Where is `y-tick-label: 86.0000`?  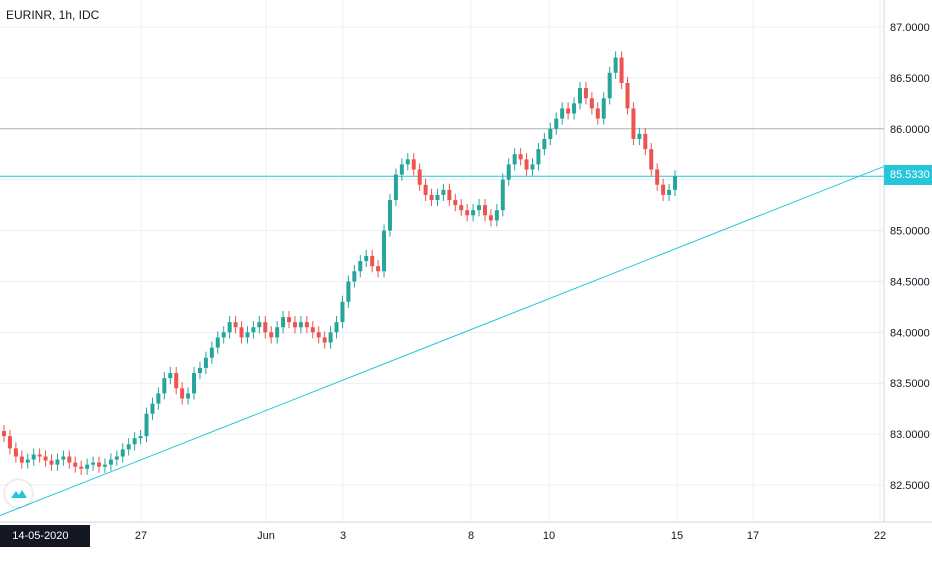
y-tick-label: 86.0000 is located at coordinates (910, 130).